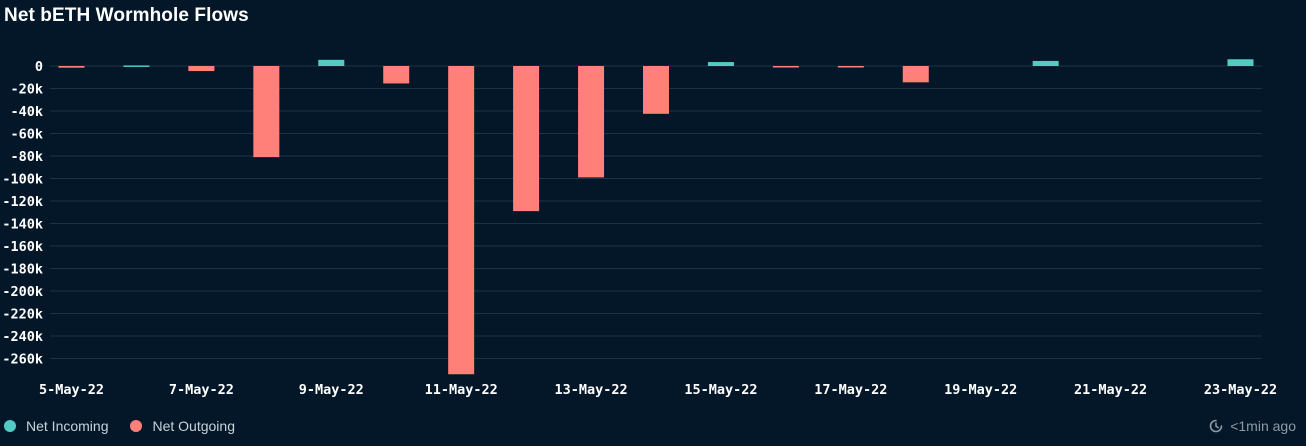 Image resolution: width=1306 pixels, height=446 pixels. What do you see at coordinates (22, 180) in the screenshot?
I see `y-tick-label: -100k` at bounding box center [22, 180].